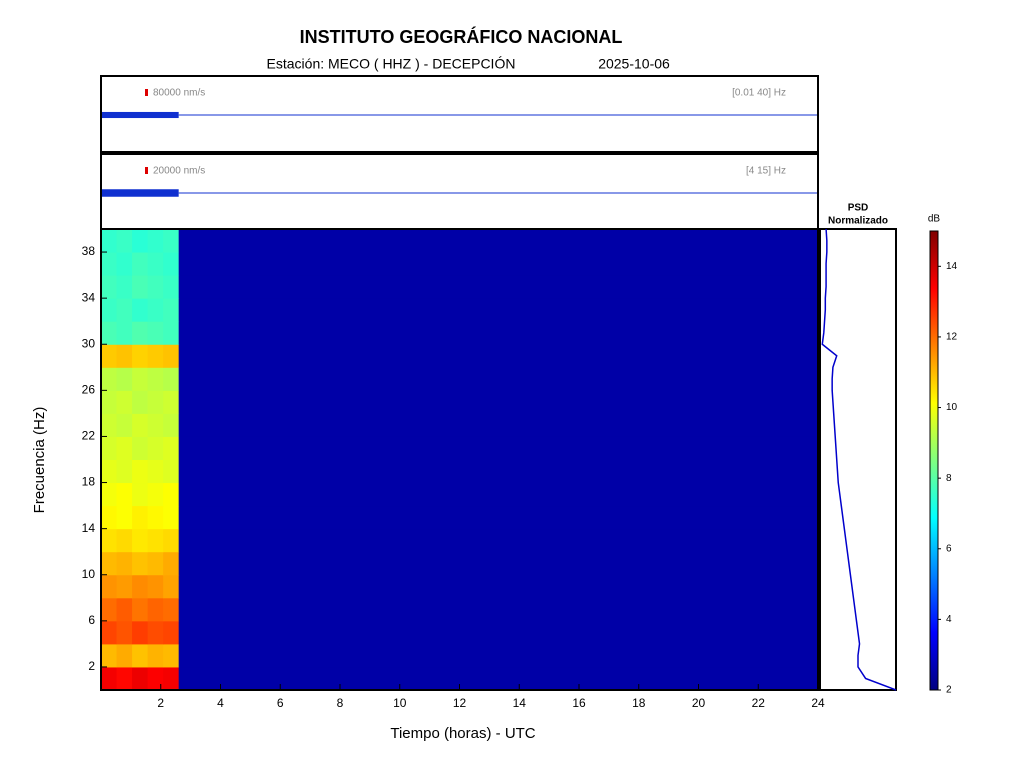  I want to click on scale-label: 80000 nm/s, so click(179, 93).